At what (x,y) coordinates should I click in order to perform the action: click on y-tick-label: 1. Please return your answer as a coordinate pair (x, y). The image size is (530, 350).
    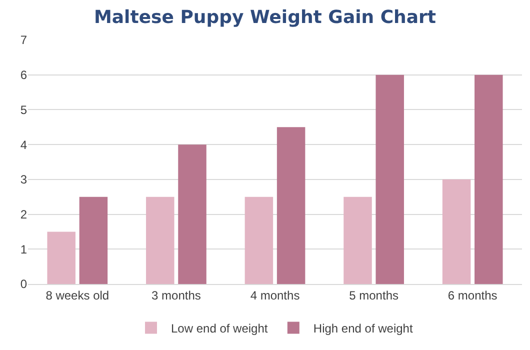
    Looking at the image, I should click on (24, 249).